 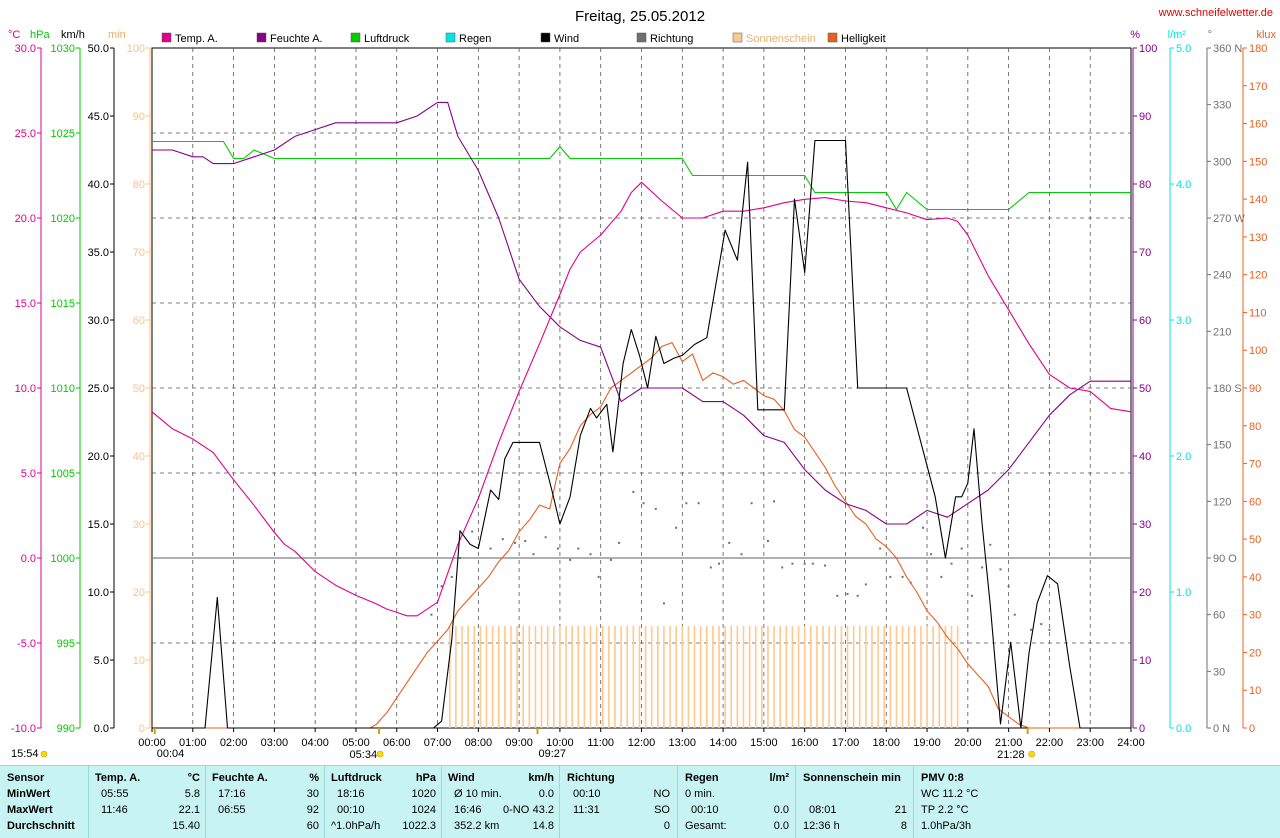 What do you see at coordinates (1145, 457) in the screenshot?
I see `humidity-tick-label: 40` at bounding box center [1145, 457].